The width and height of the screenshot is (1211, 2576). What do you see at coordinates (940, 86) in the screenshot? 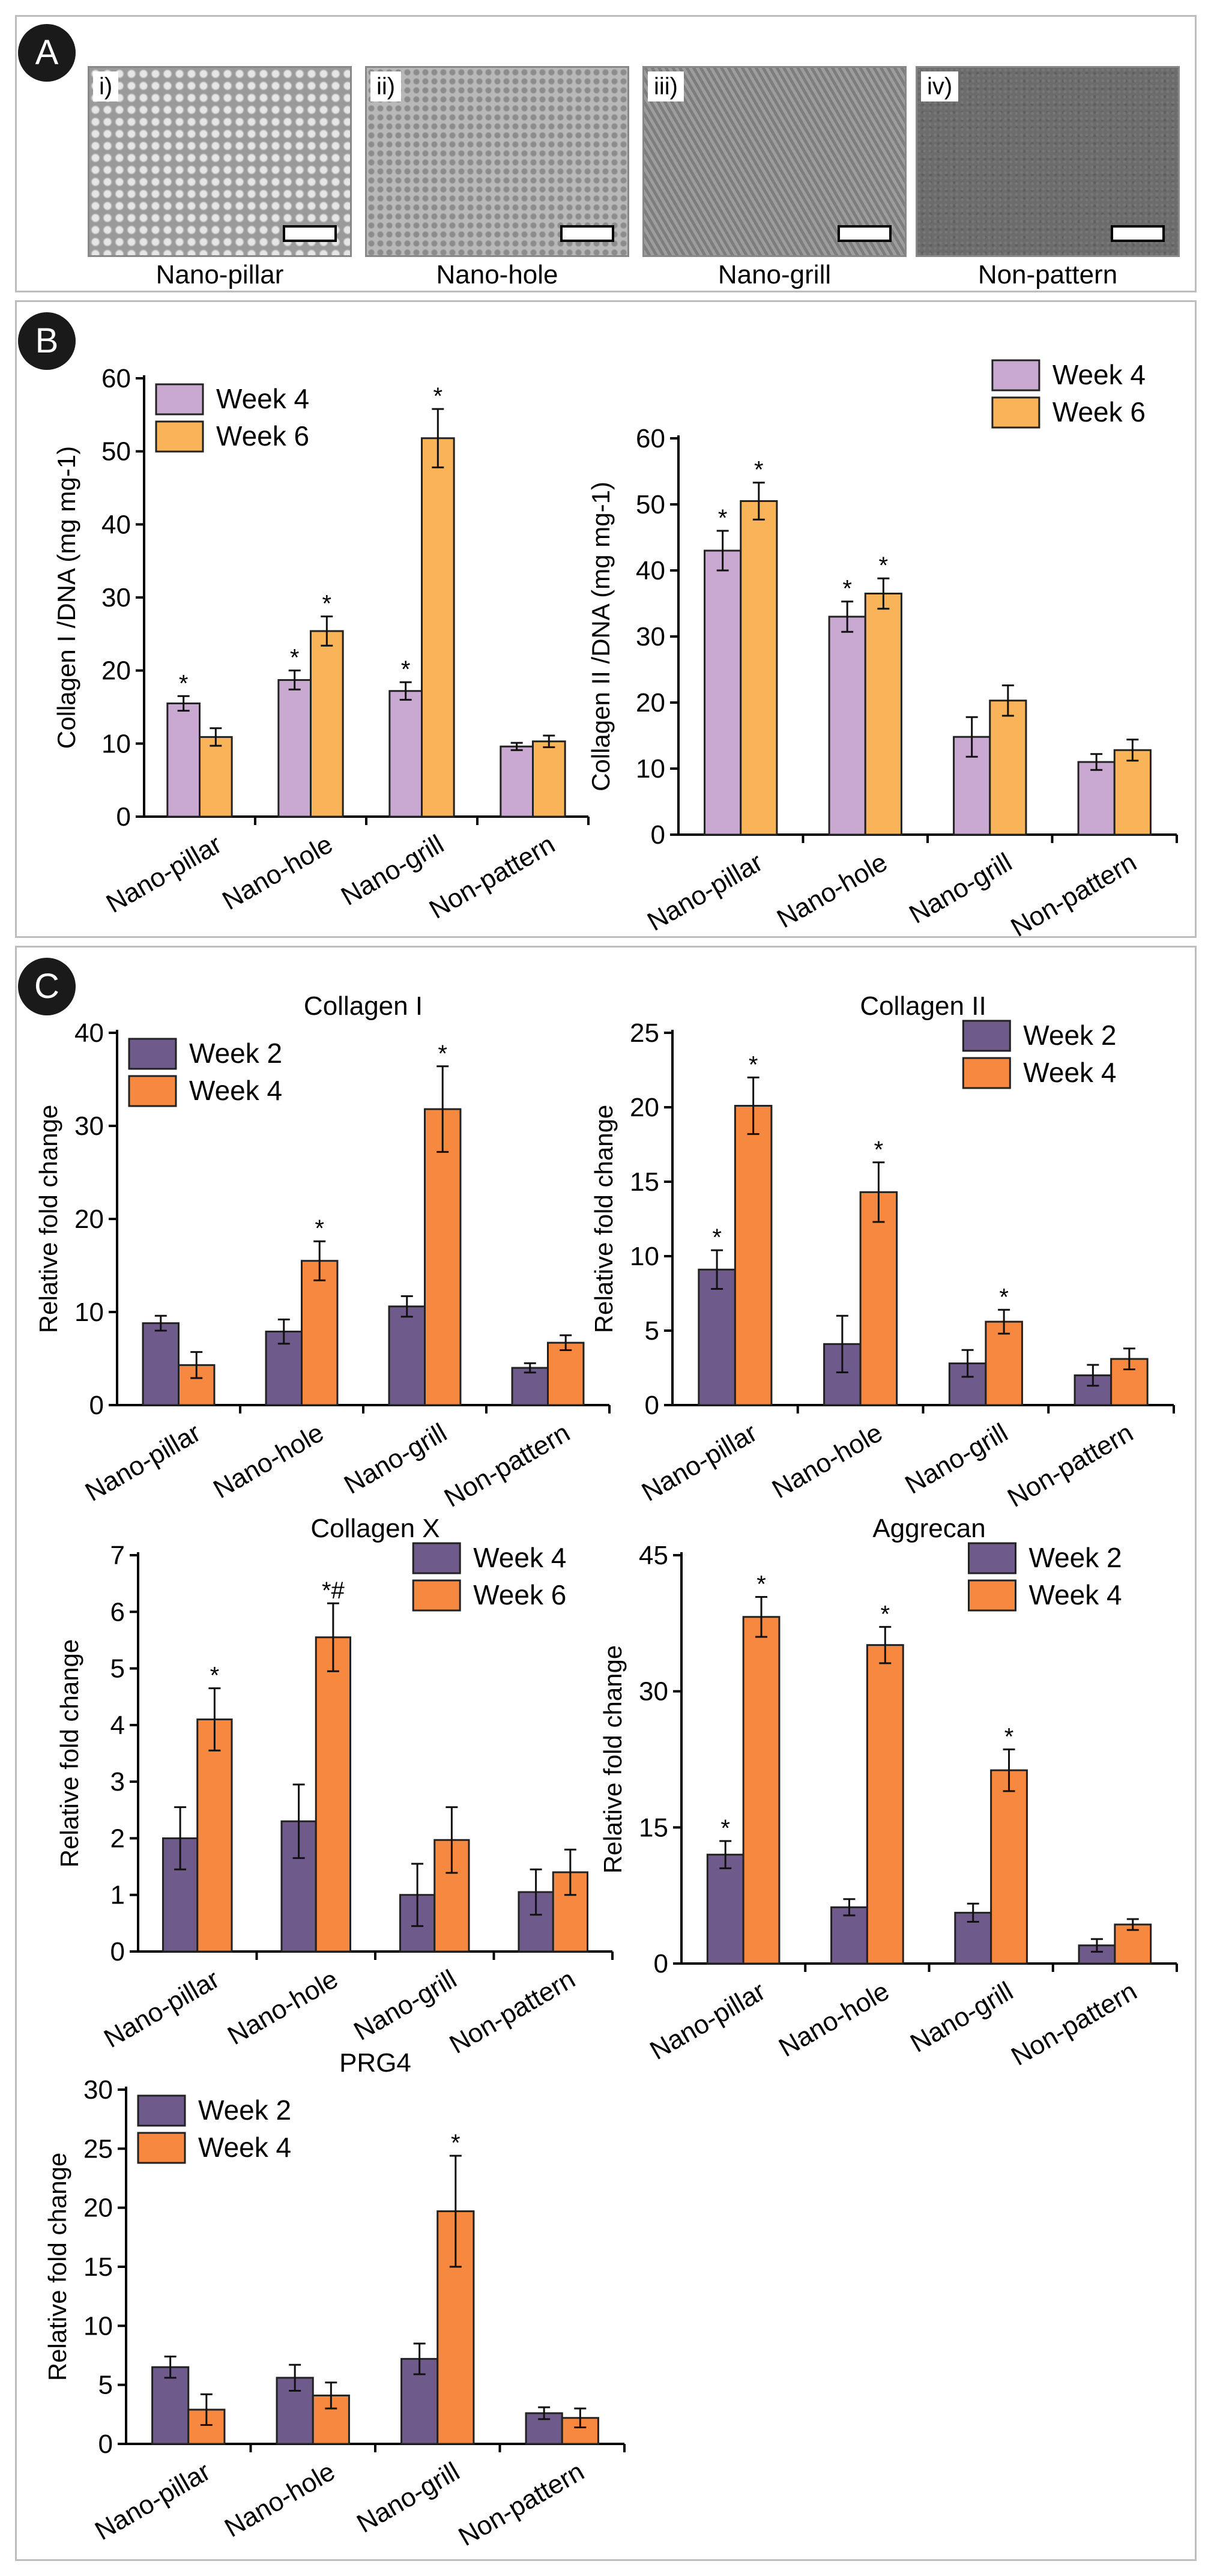
I see `image-tag: iv)` at bounding box center [940, 86].